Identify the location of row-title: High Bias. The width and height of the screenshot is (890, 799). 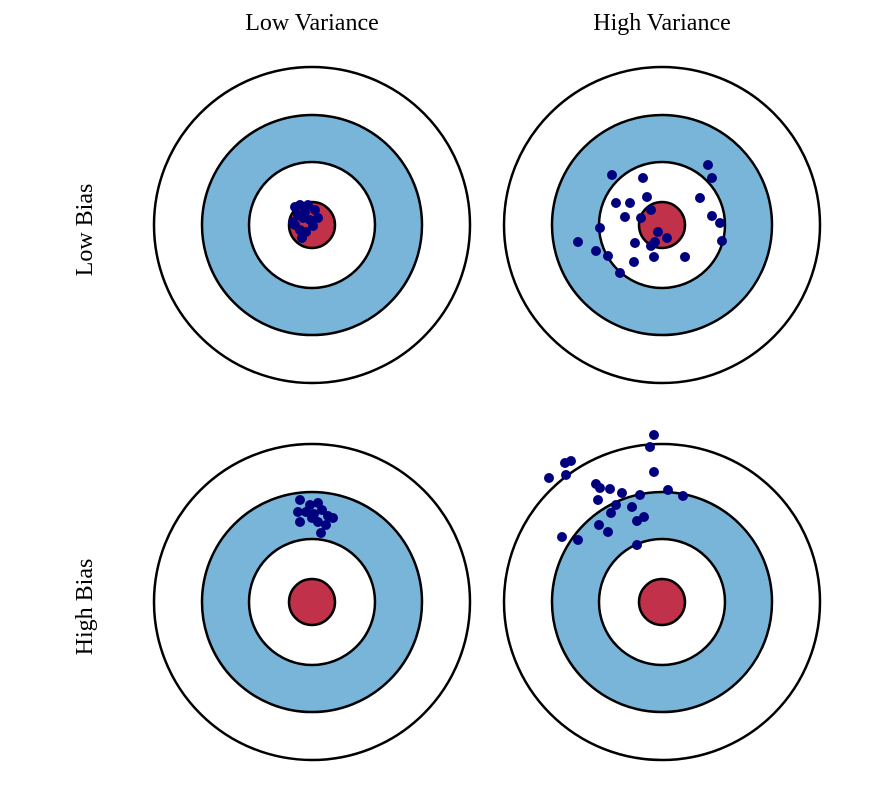
(85, 607).